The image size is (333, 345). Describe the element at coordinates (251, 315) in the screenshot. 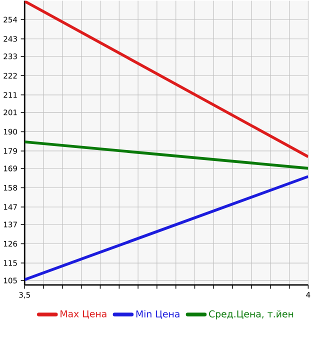

I see `legend-label: Сред.Цена, т.йен` at that location.